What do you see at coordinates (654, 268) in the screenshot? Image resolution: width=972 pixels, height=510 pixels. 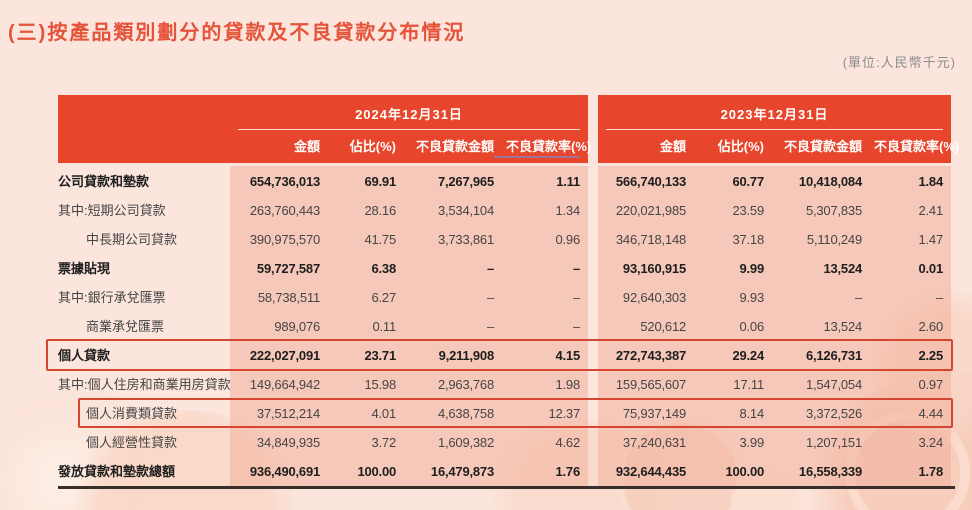 I see `cell-amount-2023: 93,160,915` at bounding box center [654, 268].